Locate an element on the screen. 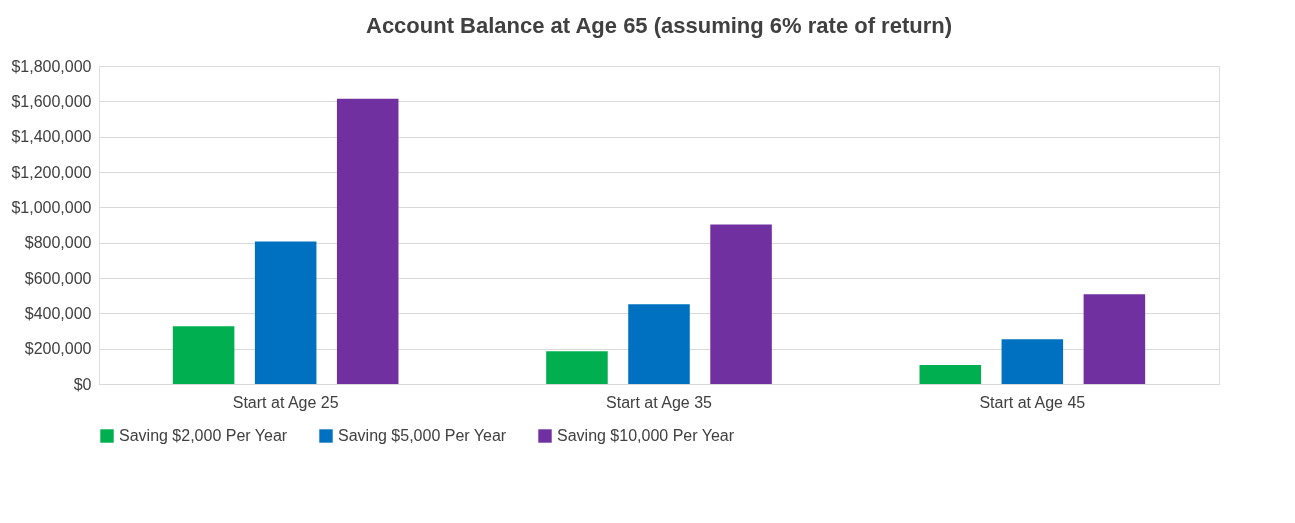  x-tick-label: Start at Age 45 is located at coordinates (1032, 402).